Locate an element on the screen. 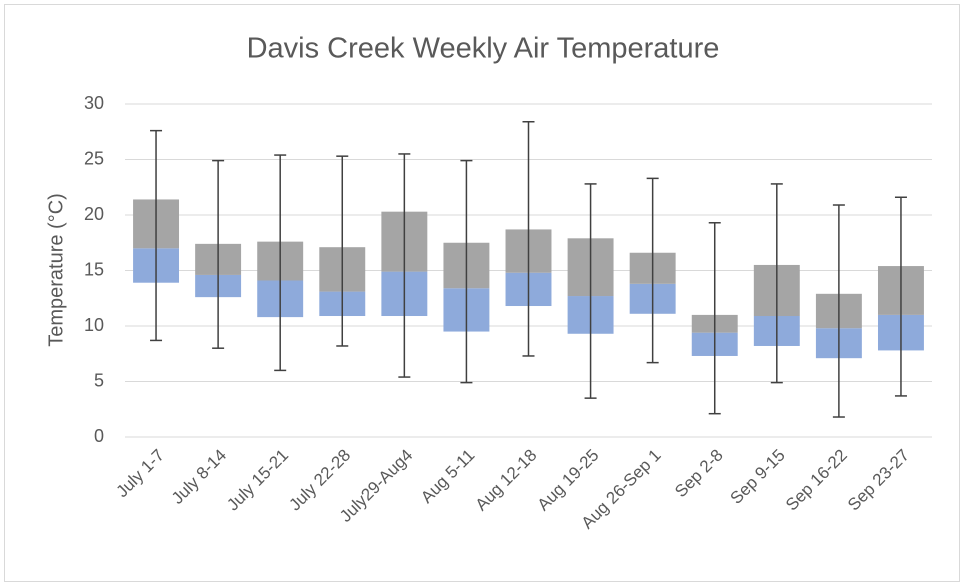  y-axis-title: Temperature (°C) is located at coordinates (56, 270).